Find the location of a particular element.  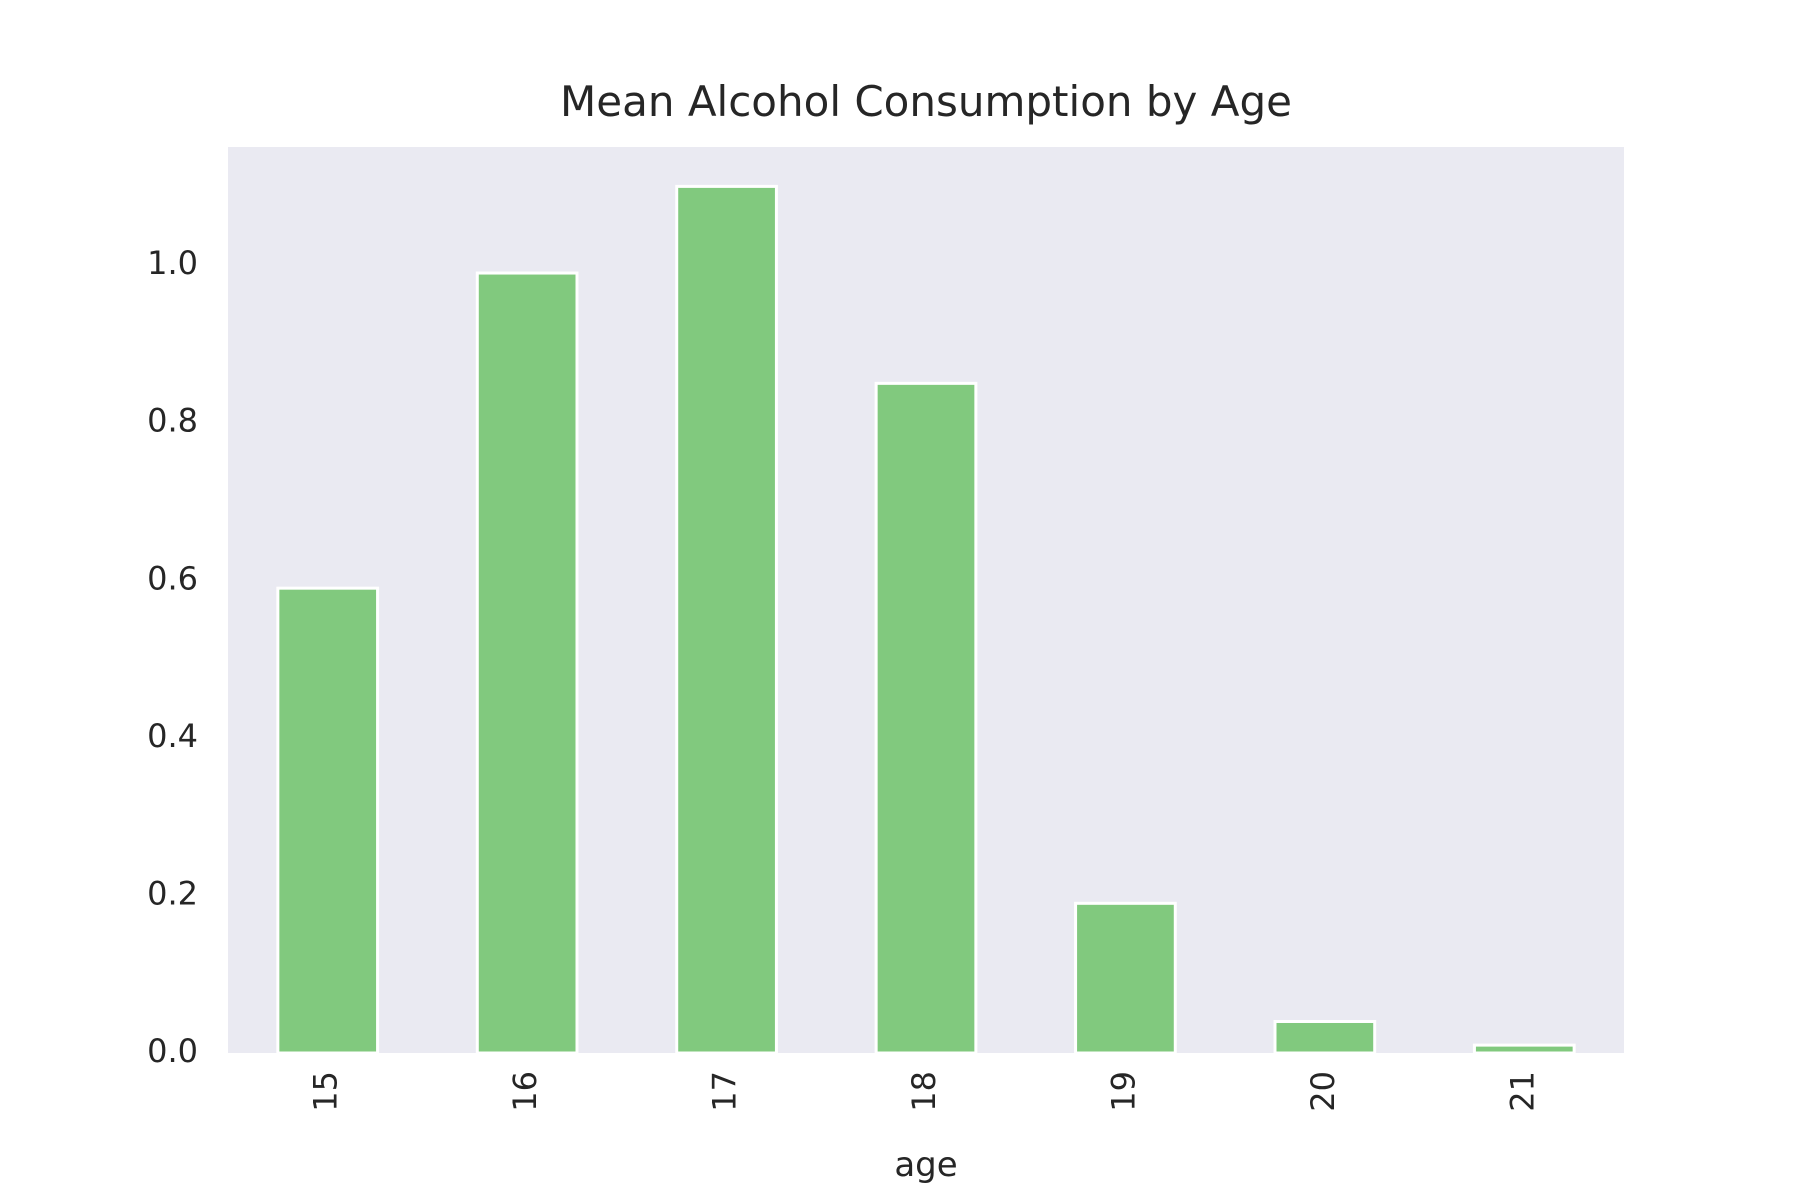

y-tick-label: 0.4 is located at coordinates (172, 736).